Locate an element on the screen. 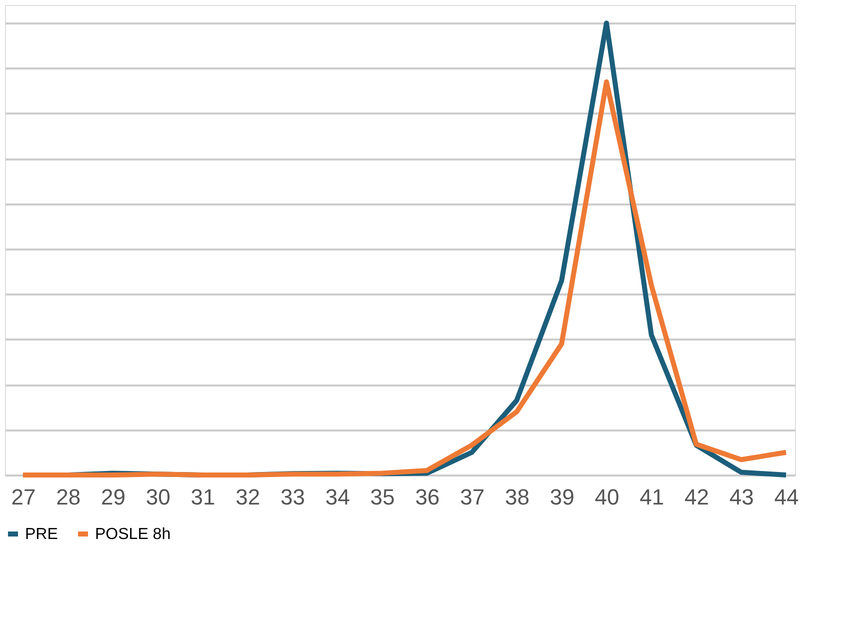 The width and height of the screenshot is (859, 624). x-tick-label: 33 is located at coordinates (293, 497).